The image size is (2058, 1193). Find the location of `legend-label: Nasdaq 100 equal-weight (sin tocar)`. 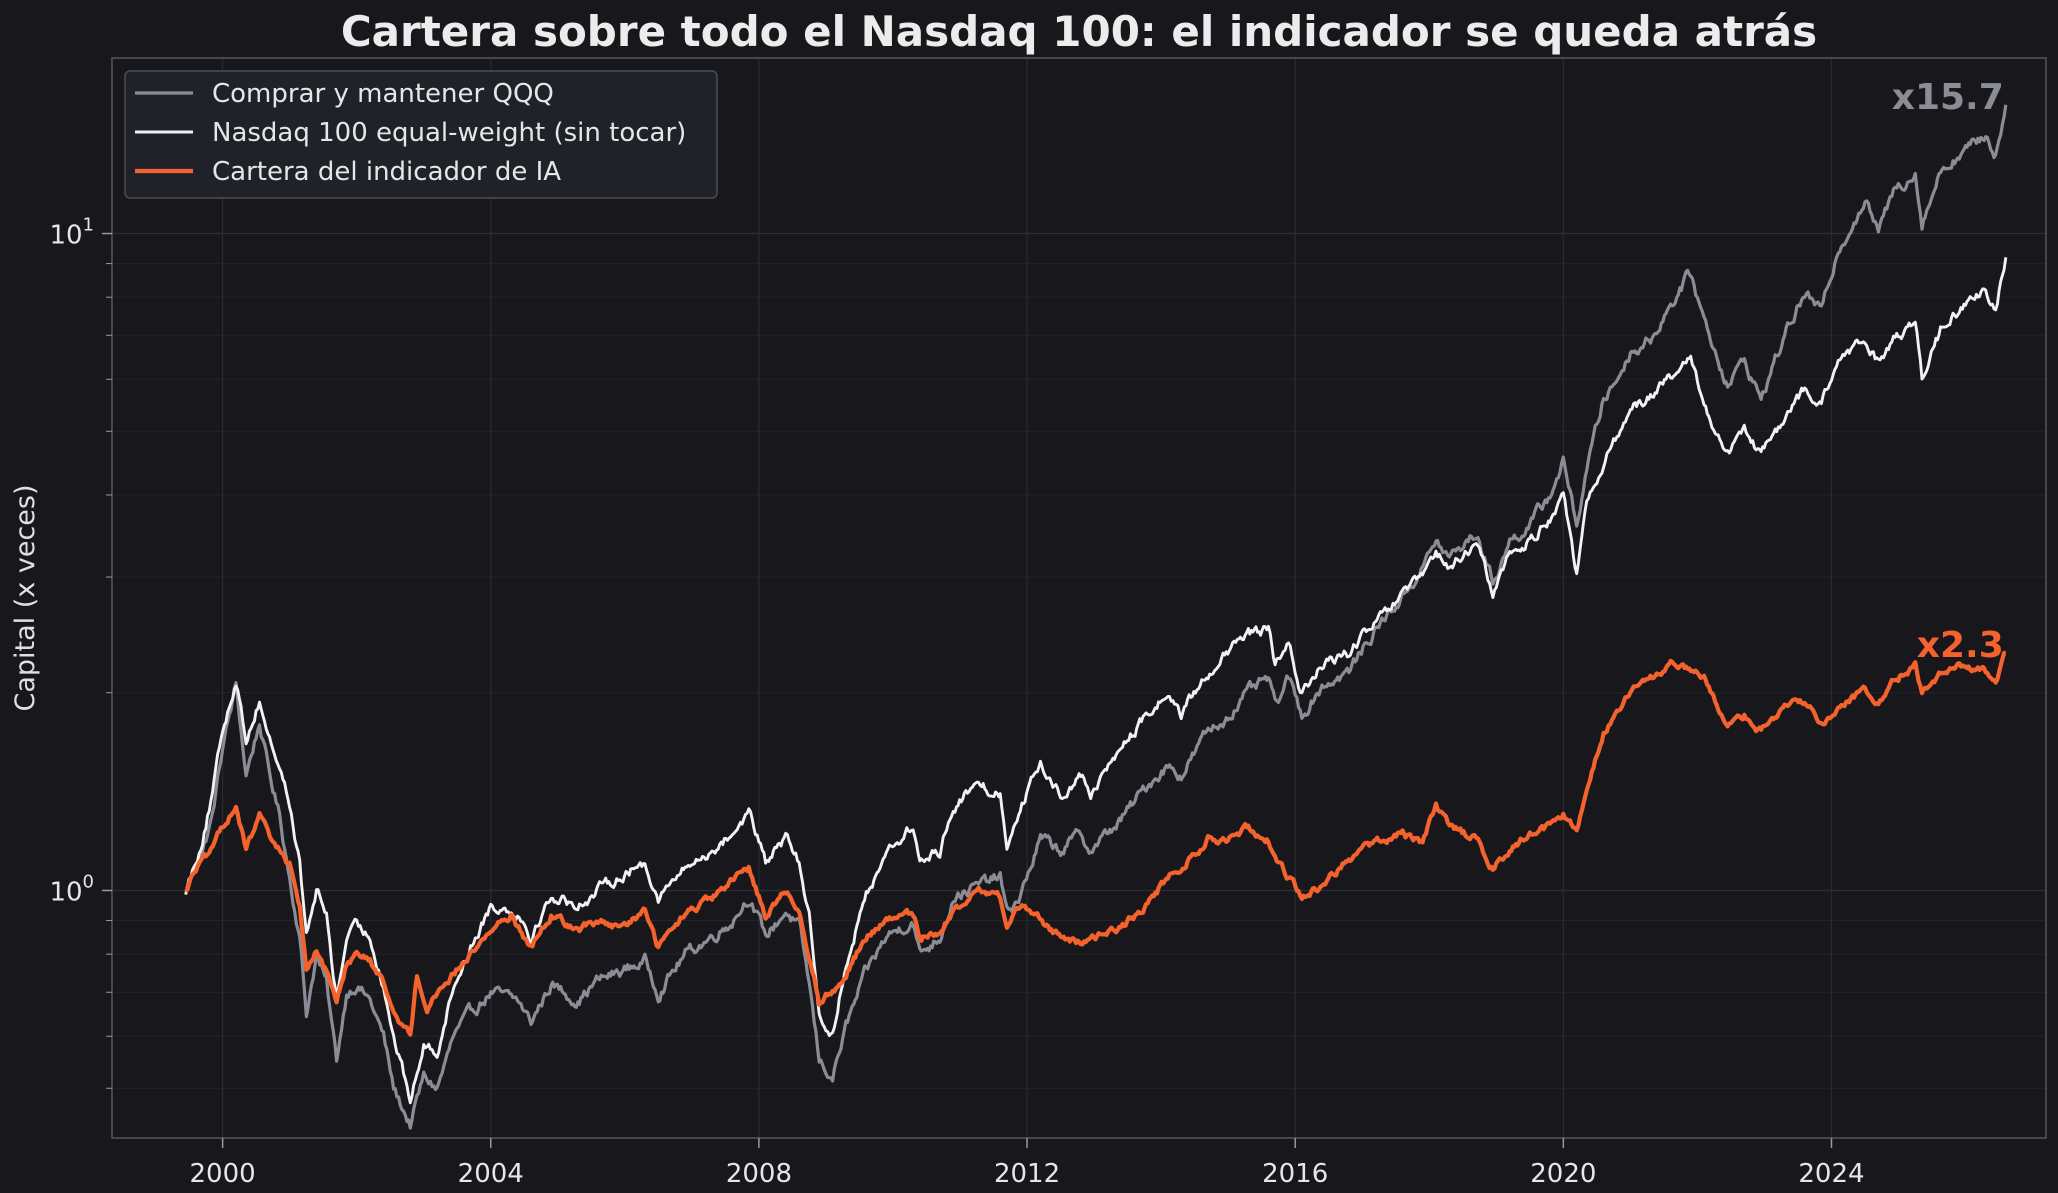

legend-label: Nasdaq 100 equal-weight (sin tocar) is located at coordinates (449, 133).